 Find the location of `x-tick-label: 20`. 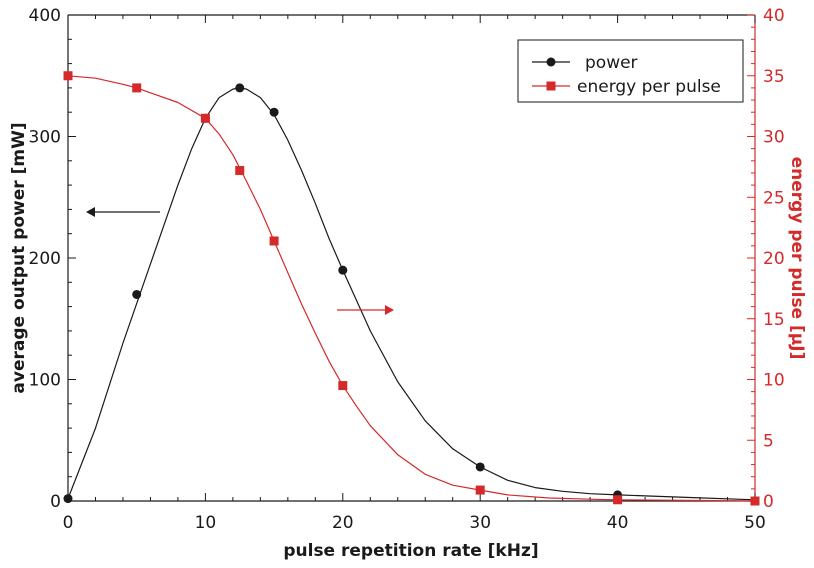

x-tick-label: 20 is located at coordinates (343, 523).